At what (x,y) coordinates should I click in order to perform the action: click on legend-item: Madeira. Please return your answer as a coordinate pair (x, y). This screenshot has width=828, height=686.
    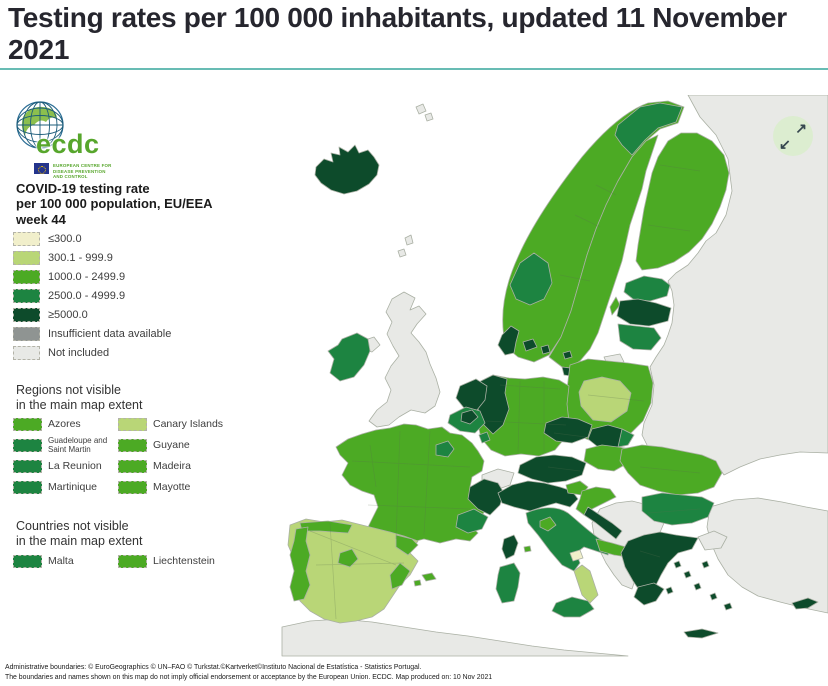
    Looking at the image, I should click on (188, 466).